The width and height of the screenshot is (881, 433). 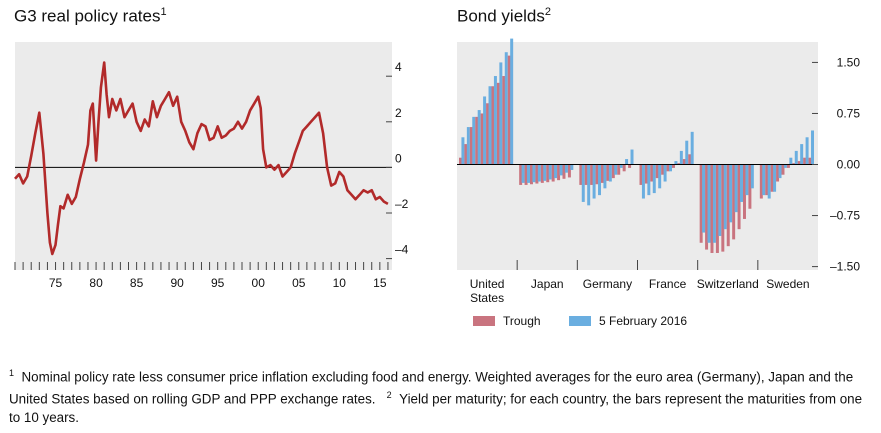 I want to click on legend-trough-label: Trough, so click(x=522, y=321).